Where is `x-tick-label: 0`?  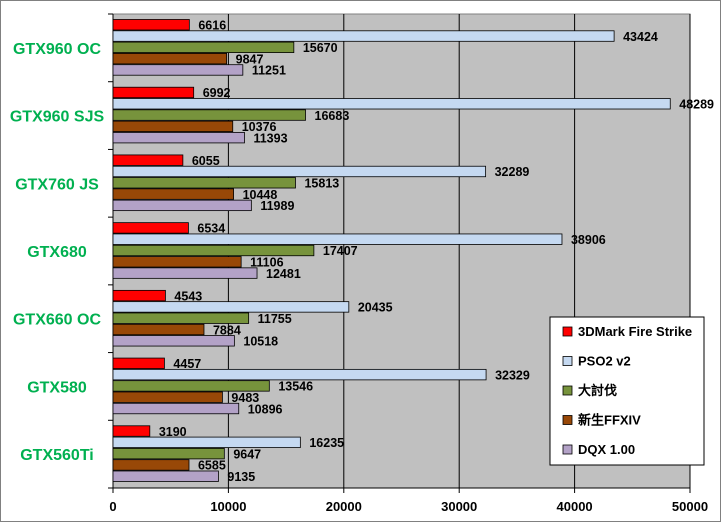
x-tick-label: 0 is located at coordinates (112, 506).